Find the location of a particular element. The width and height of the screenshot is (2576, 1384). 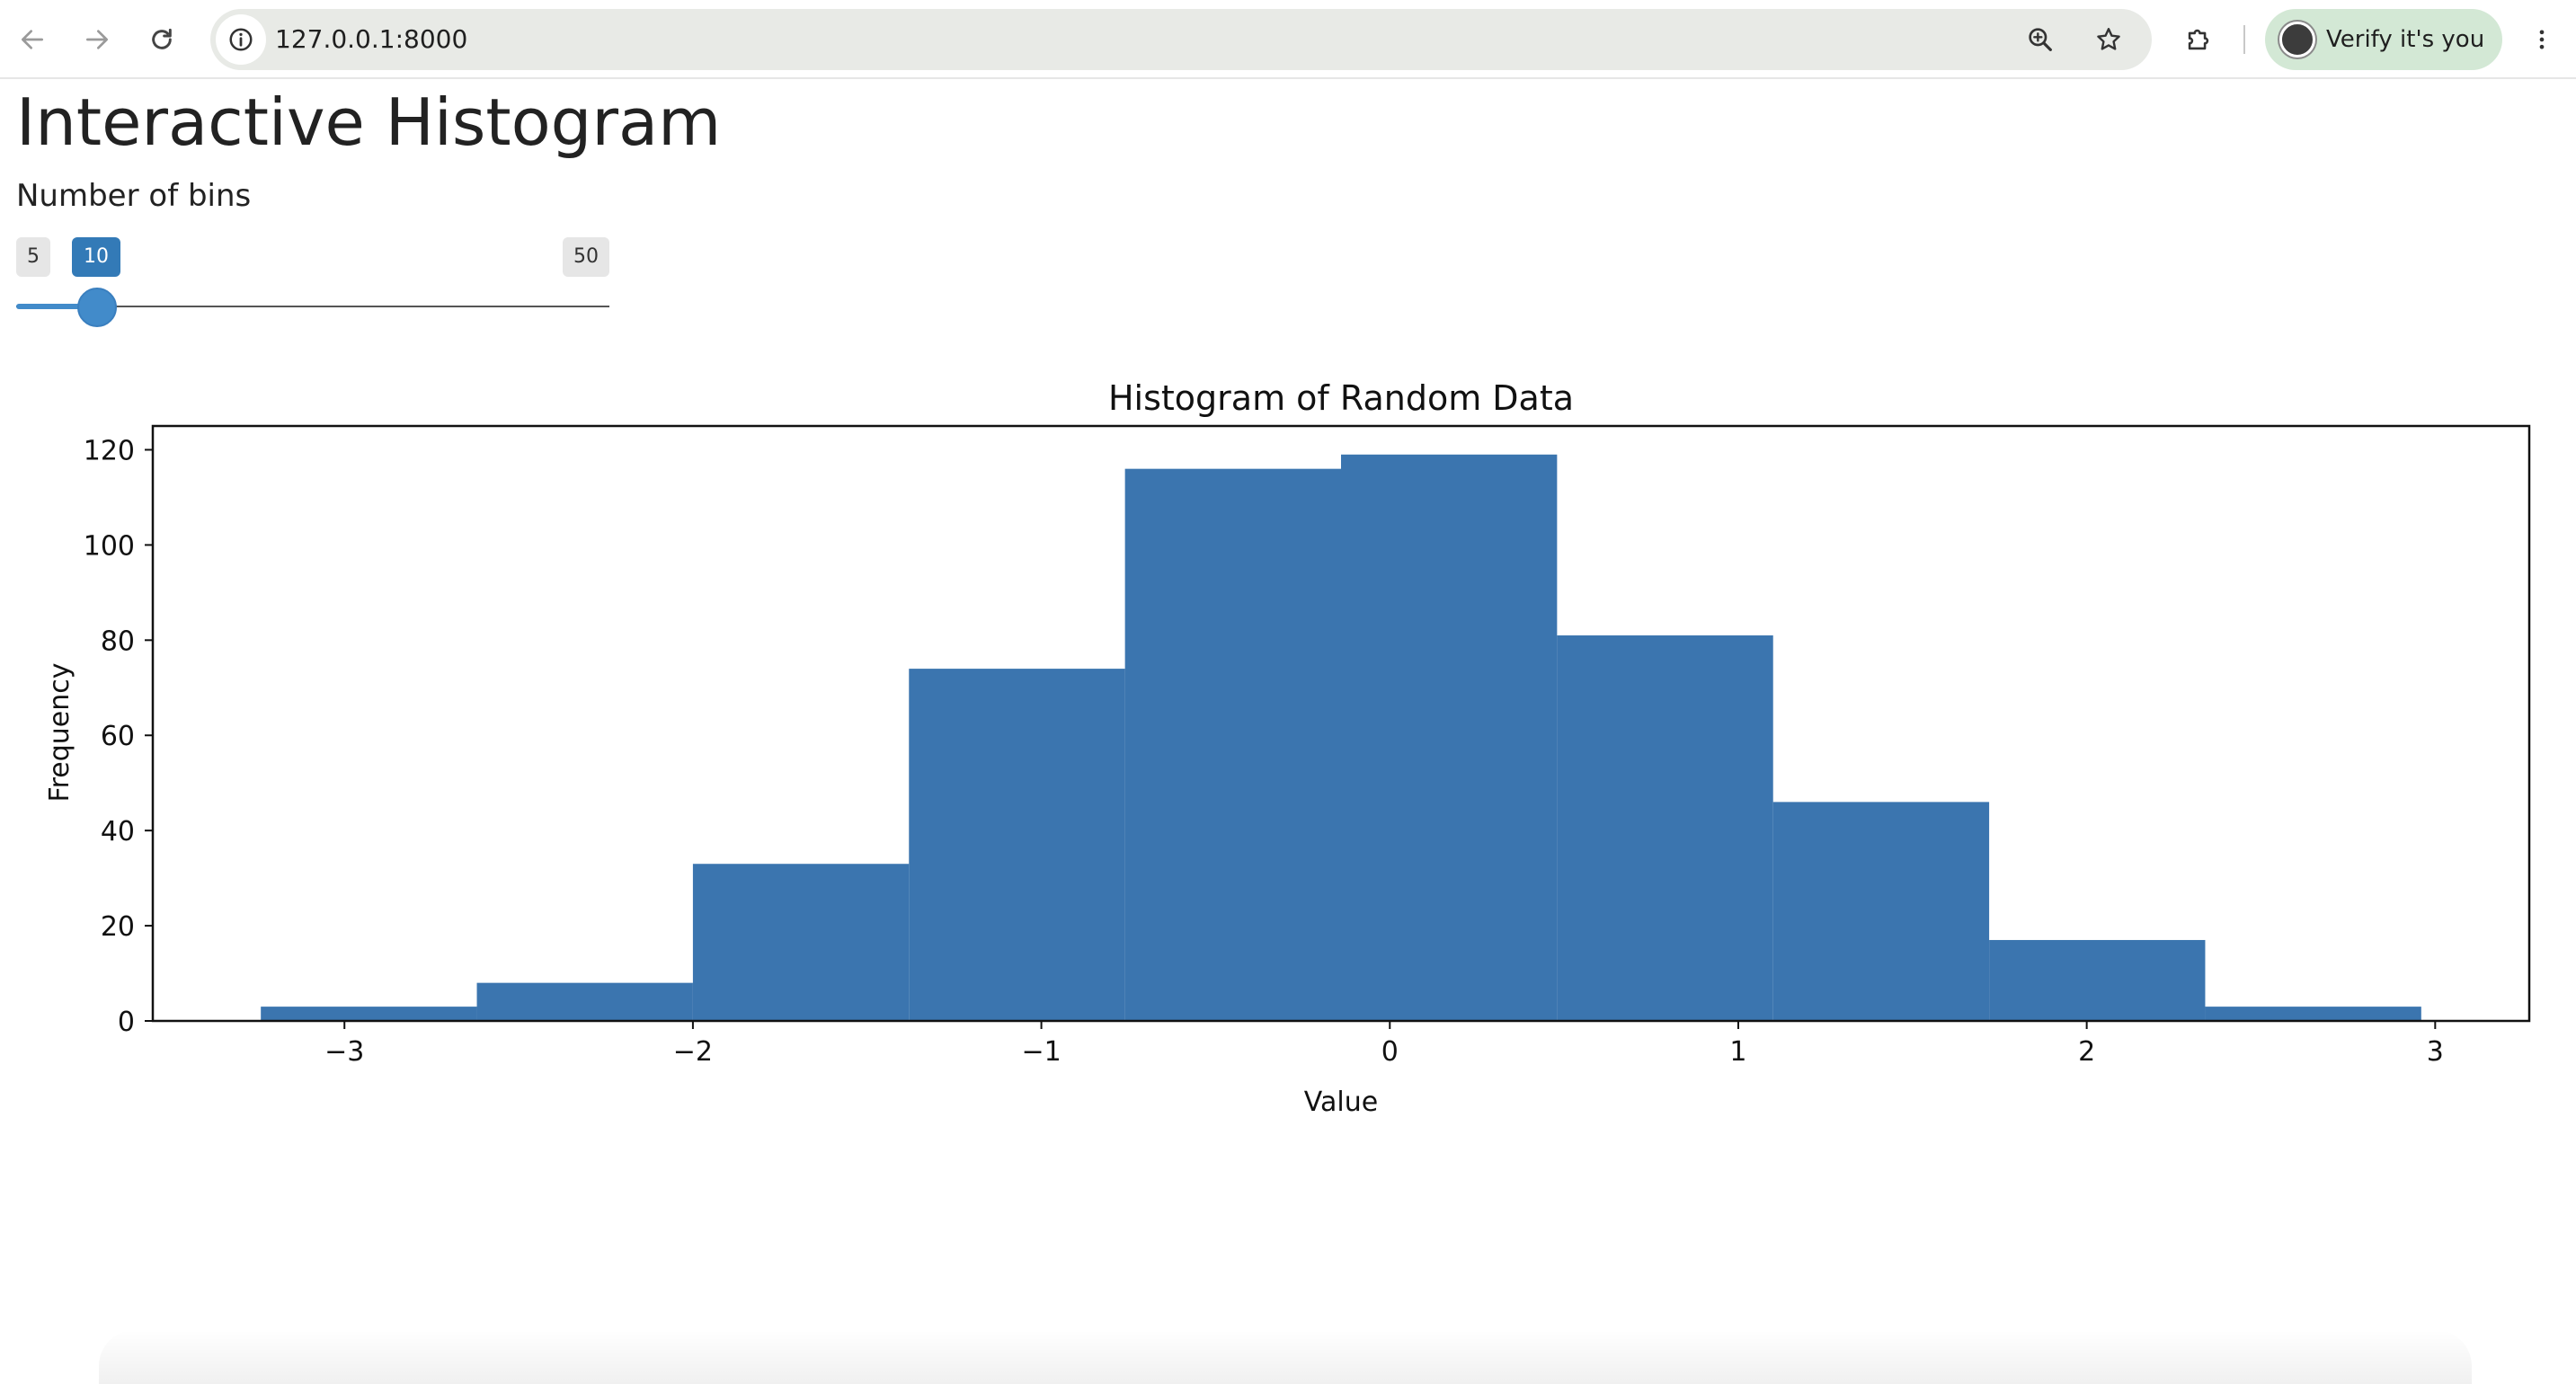

slider-min-label: 5 is located at coordinates (33, 257).